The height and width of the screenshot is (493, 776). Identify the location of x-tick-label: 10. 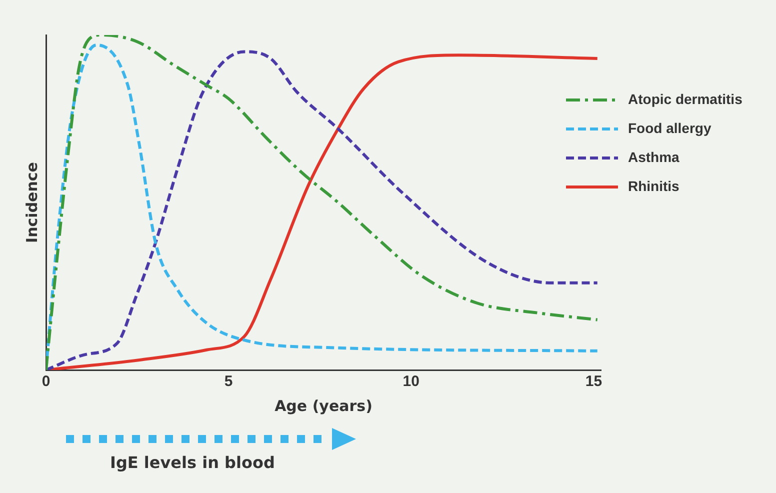
(411, 381).